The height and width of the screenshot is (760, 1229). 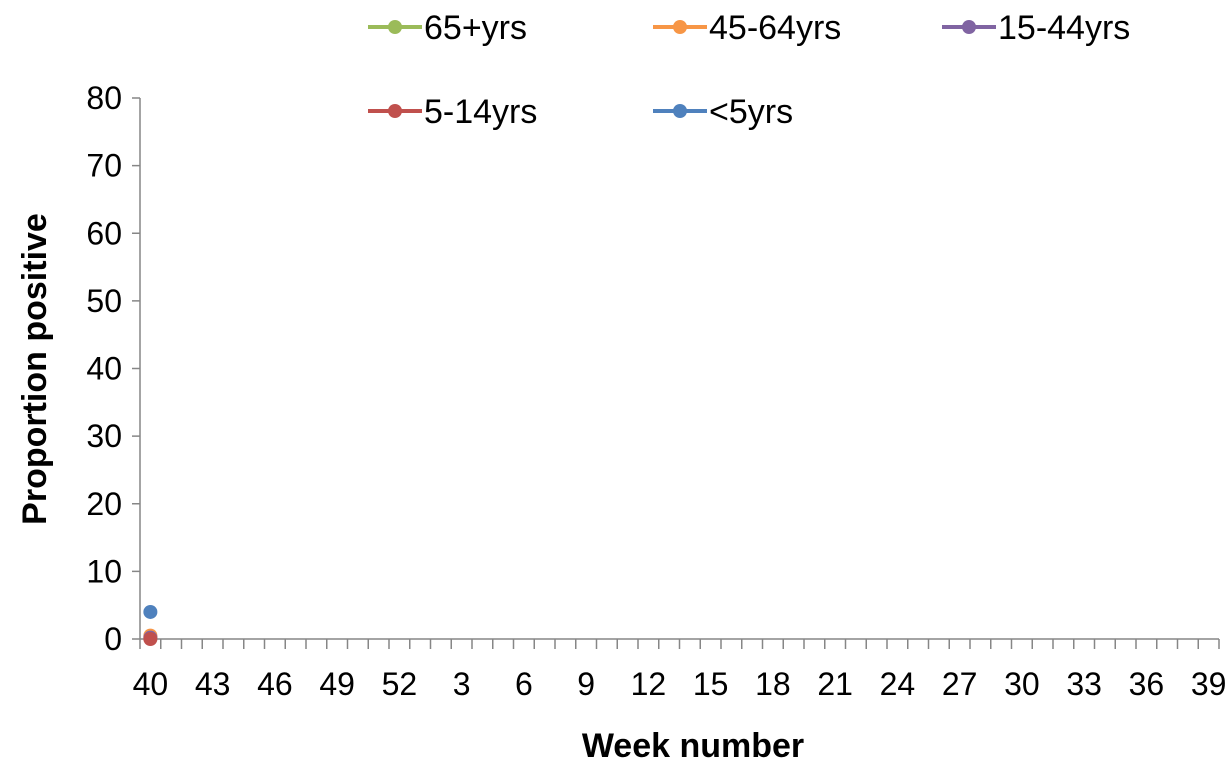 What do you see at coordinates (35, 369) in the screenshot?
I see `y-axis-title: Proportion positive` at bounding box center [35, 369].